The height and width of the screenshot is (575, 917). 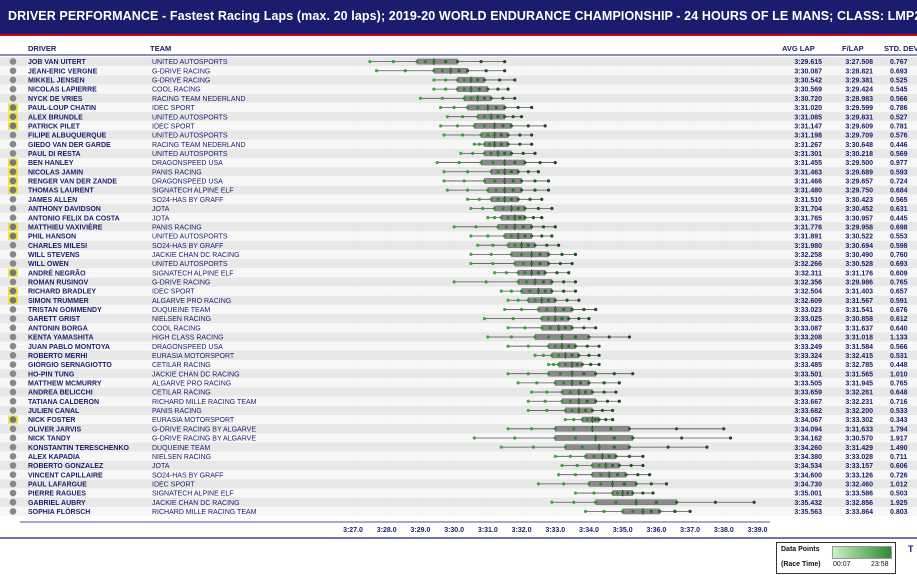 I want to click on std-dev-value: 0.566, so click(x=899, y=347).